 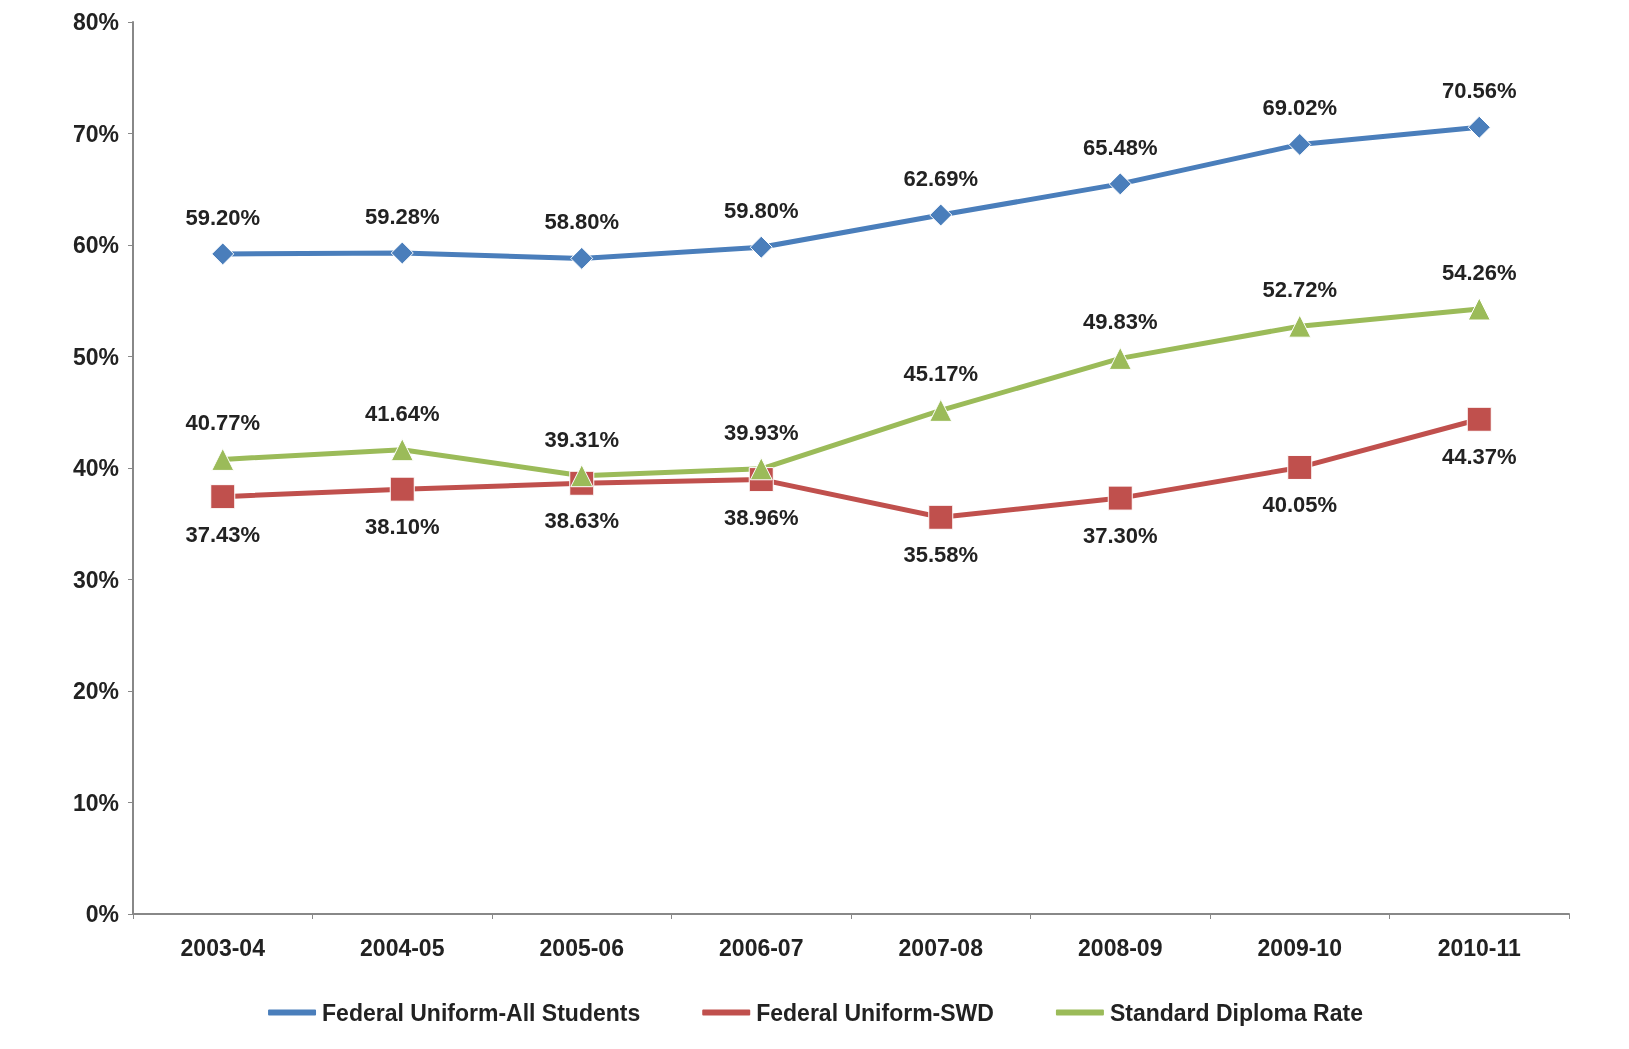 What do you see at coordinates (582, 521) in the screenshot?
I see `data-label: 38.63%` at bounding box center [582, 521].